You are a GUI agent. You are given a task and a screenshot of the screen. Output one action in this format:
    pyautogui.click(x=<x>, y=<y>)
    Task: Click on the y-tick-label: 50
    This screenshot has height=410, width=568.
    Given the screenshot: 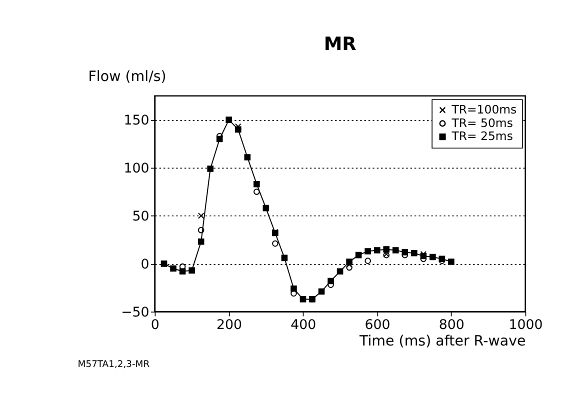 What is the action you would take?
    pyautogui.click(x=141, y=216)
    